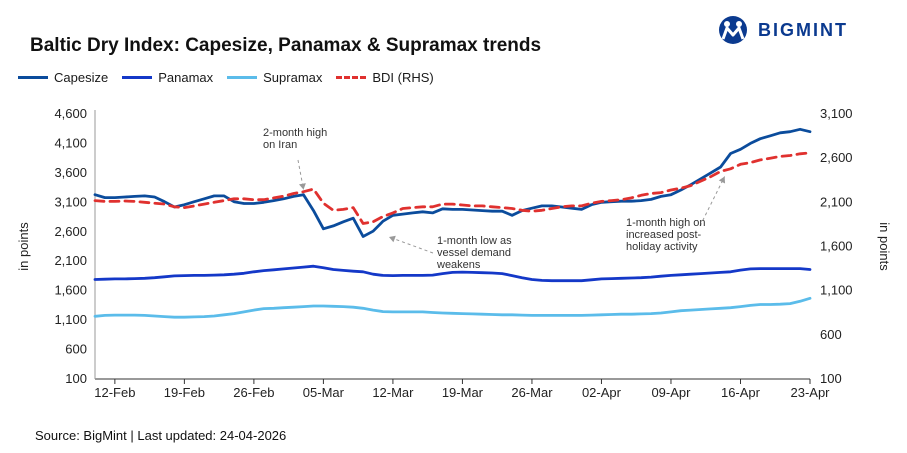 This screenshot has height=453, width=907. I want to click on y2-tick-label: 600, so click(831, 334).